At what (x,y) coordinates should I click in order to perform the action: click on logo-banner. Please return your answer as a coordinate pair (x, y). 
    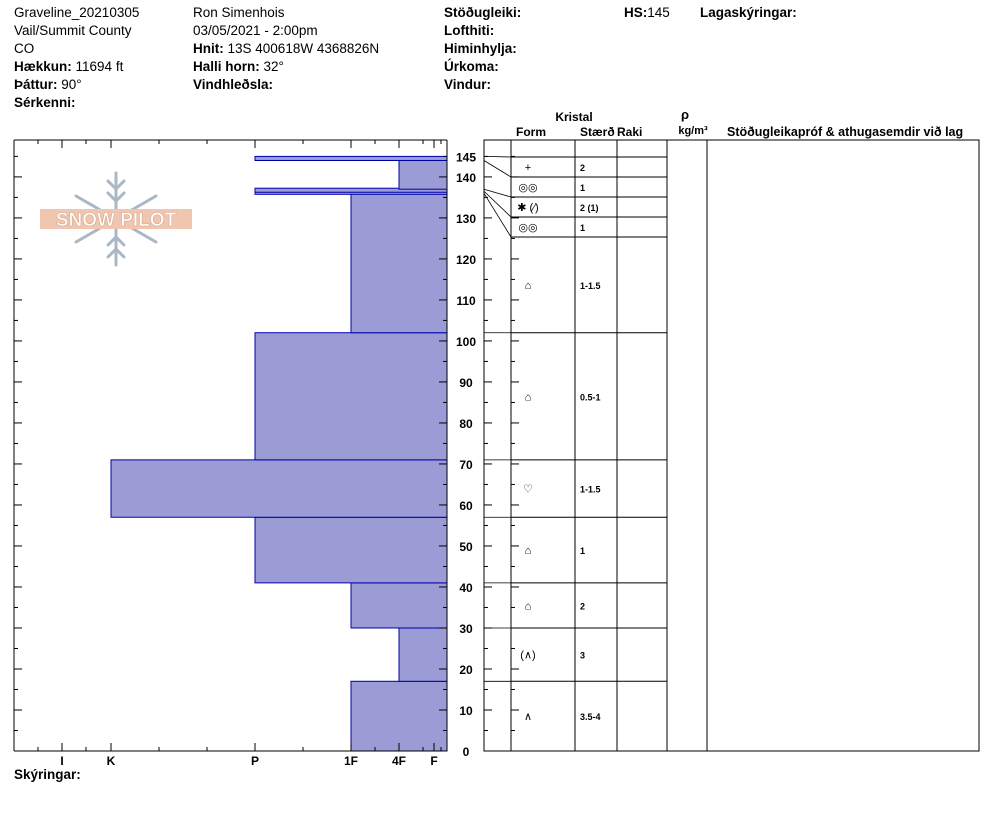
    Looking at the image, I should click on (116, 219).